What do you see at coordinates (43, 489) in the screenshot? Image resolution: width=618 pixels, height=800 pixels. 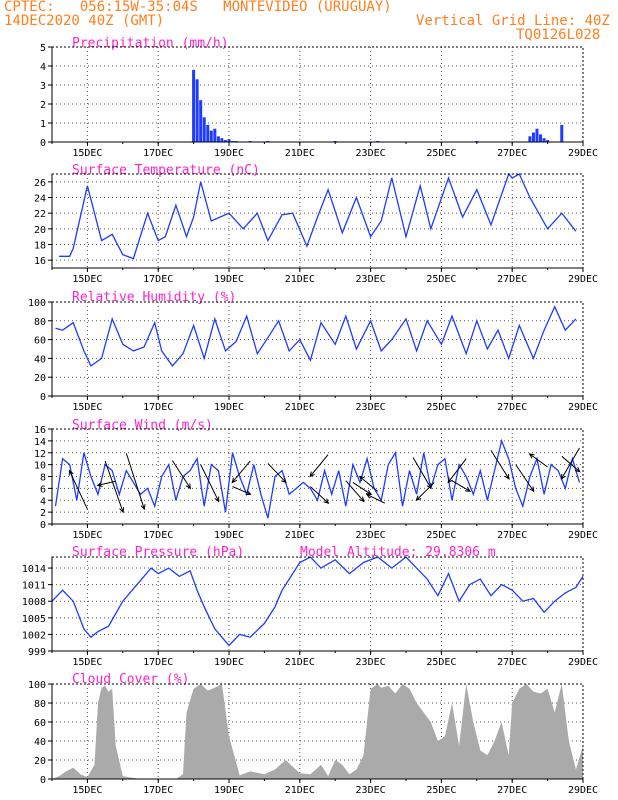 I see `y-tick-label: 6` at bounding box center [43, 489].